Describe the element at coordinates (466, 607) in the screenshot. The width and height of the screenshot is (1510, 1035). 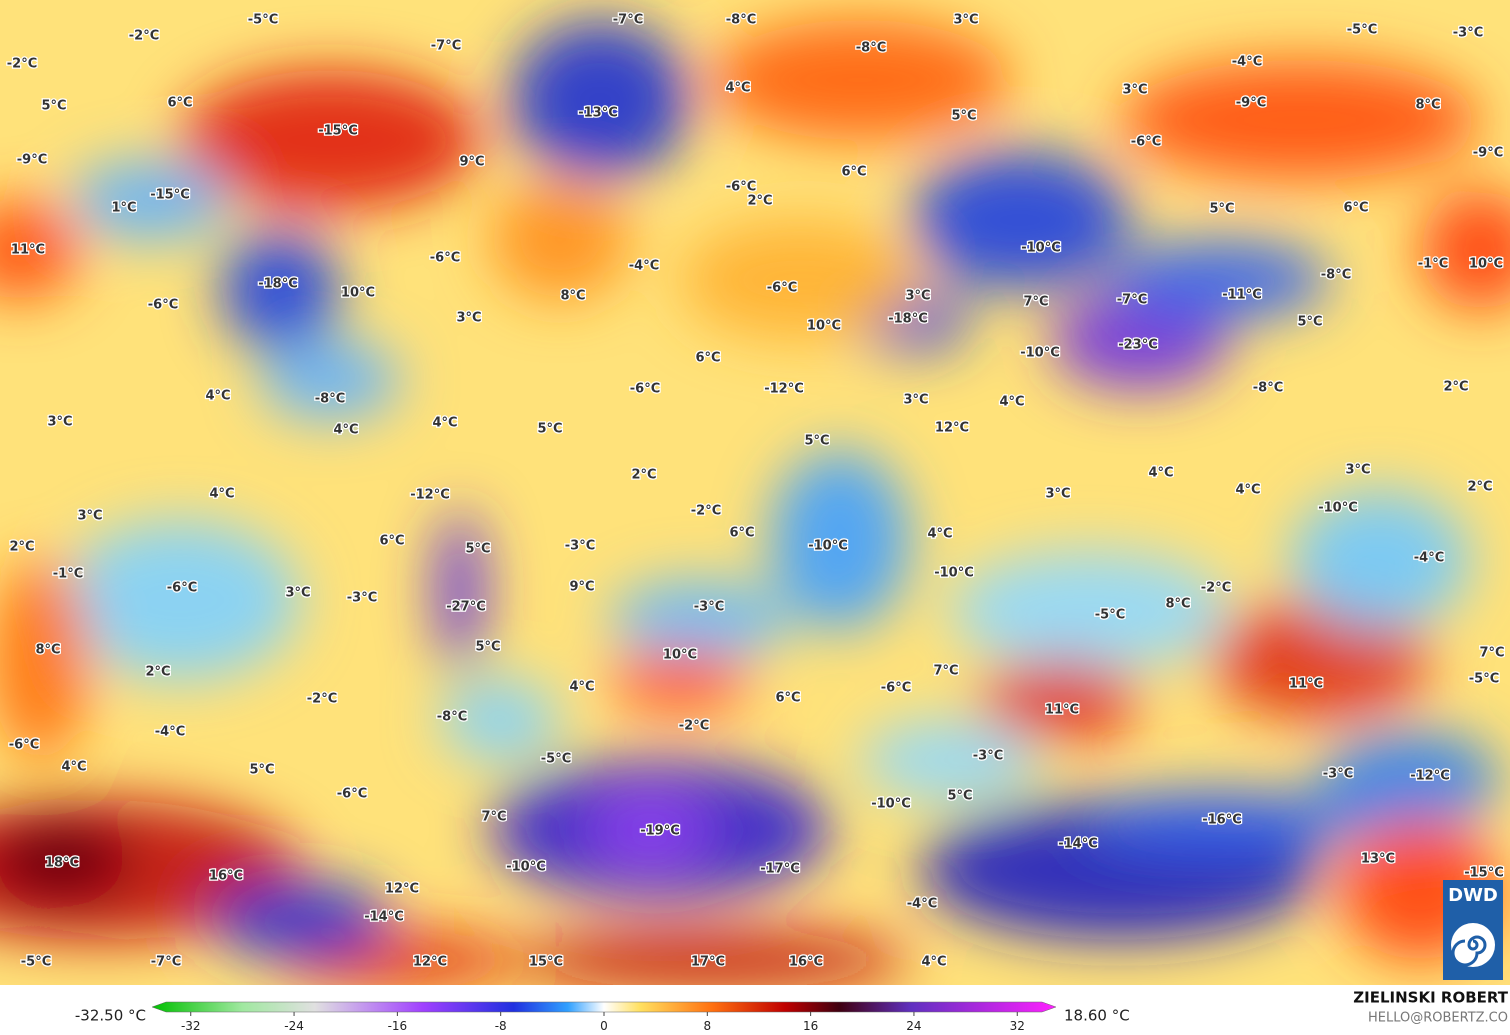
I see `temperature-label: -27°C` at that location.